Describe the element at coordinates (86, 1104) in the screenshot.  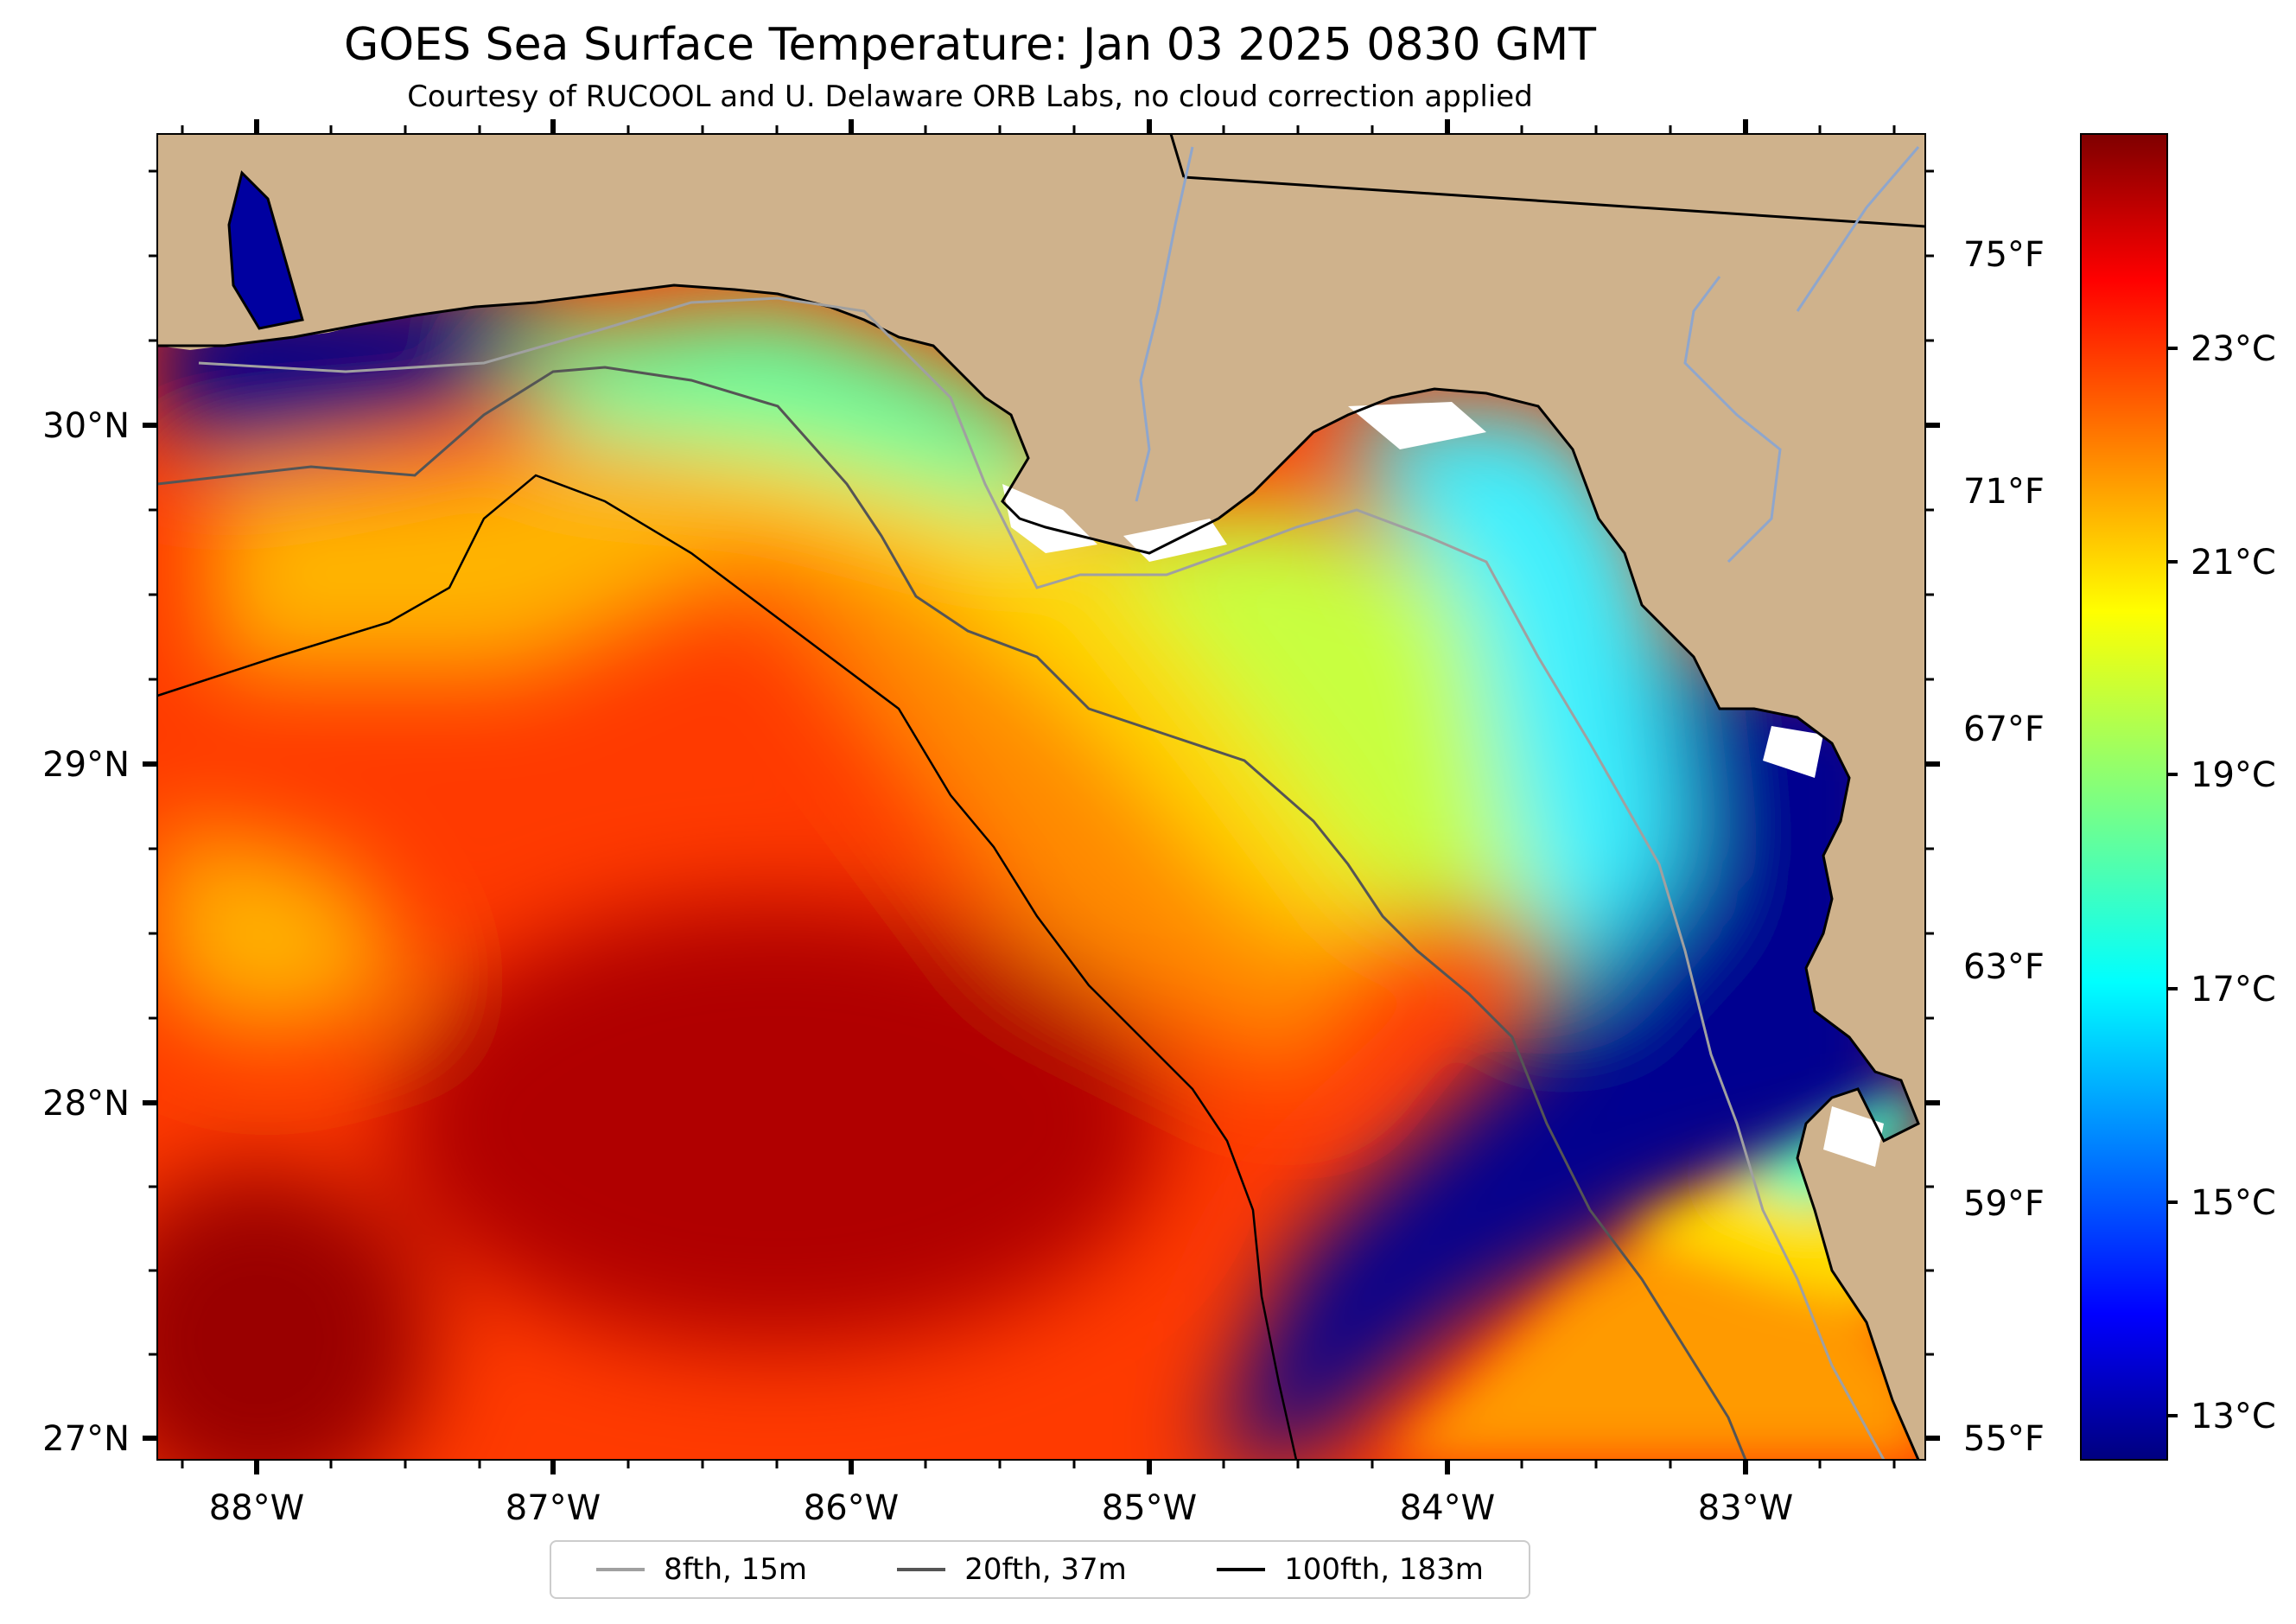
I see `lat-label: 28°N` at that location.